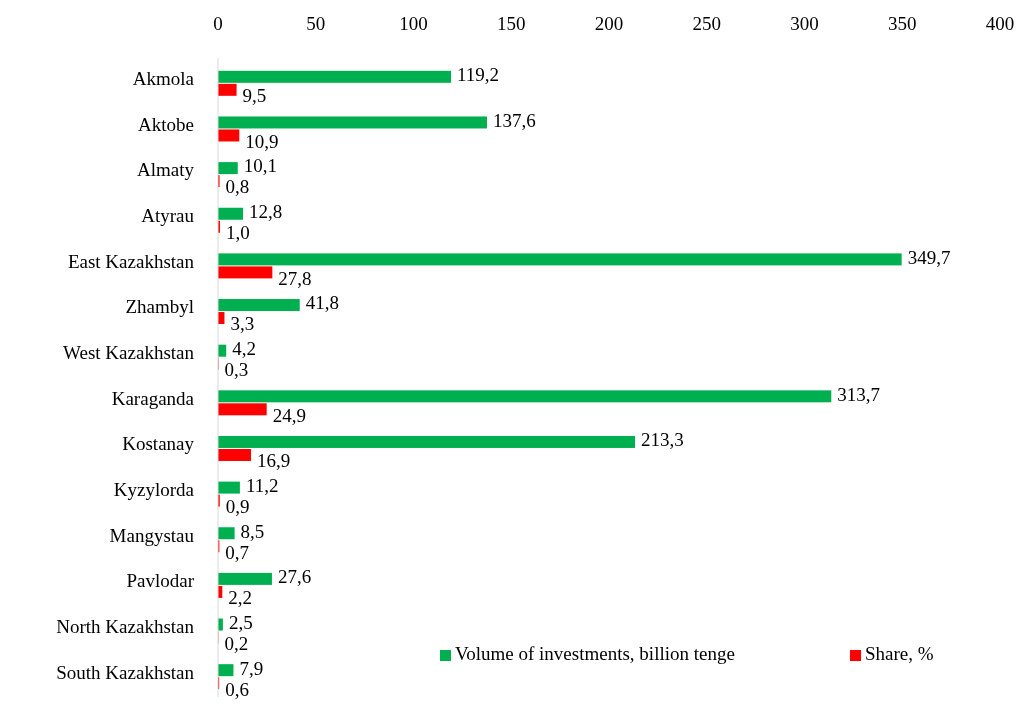 Image resolution: width=1023 pixels, height=711 pixels. I want to click on data-label: 7,9, so click(251, 668).